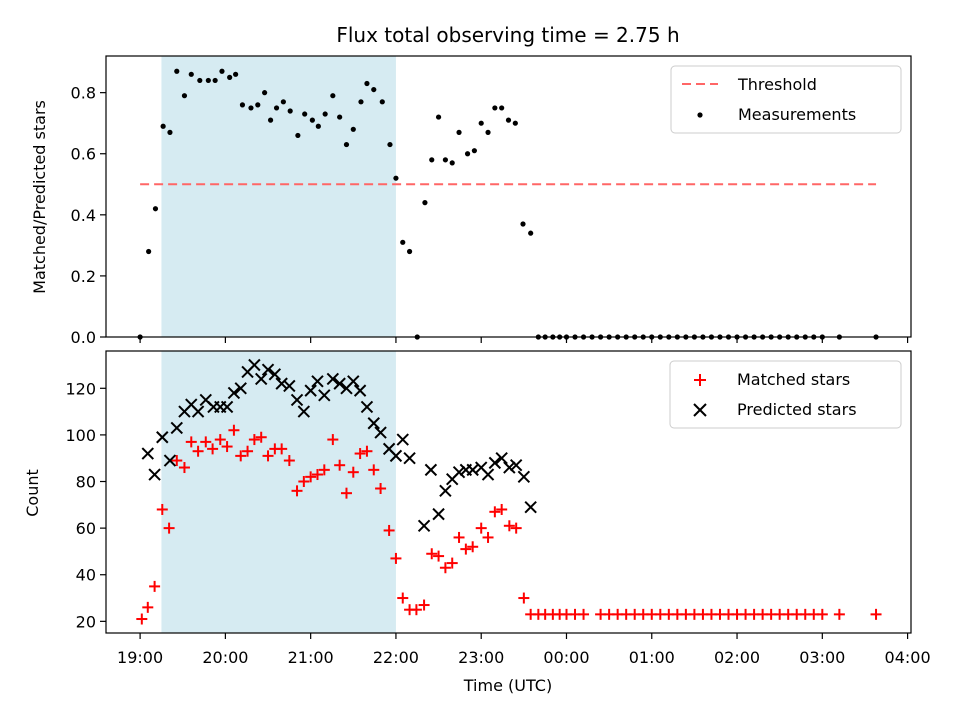 This screenshot has height=720, width=960. What do you see at coordinates (908, 657) in the screenshot?
I see `x-tick-label: 04:00` at bounding box center [908, 657].